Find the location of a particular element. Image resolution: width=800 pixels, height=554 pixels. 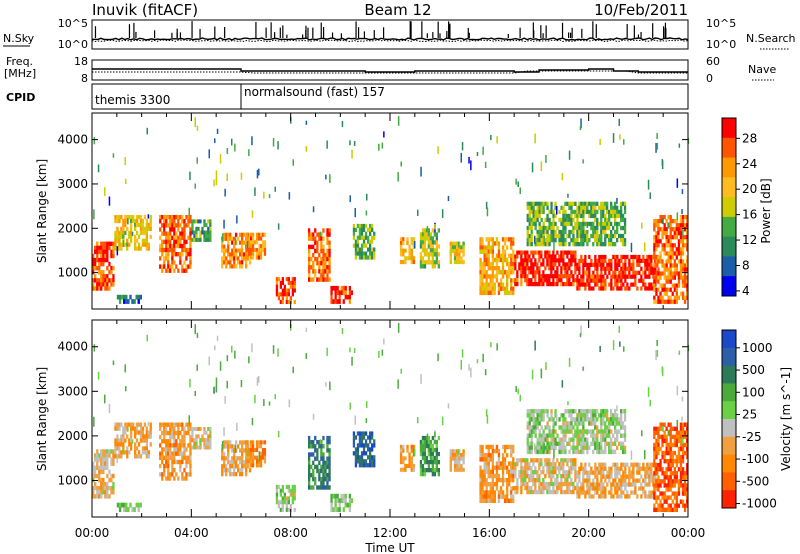

colorbar-segment is located at coordinates (729, 227).